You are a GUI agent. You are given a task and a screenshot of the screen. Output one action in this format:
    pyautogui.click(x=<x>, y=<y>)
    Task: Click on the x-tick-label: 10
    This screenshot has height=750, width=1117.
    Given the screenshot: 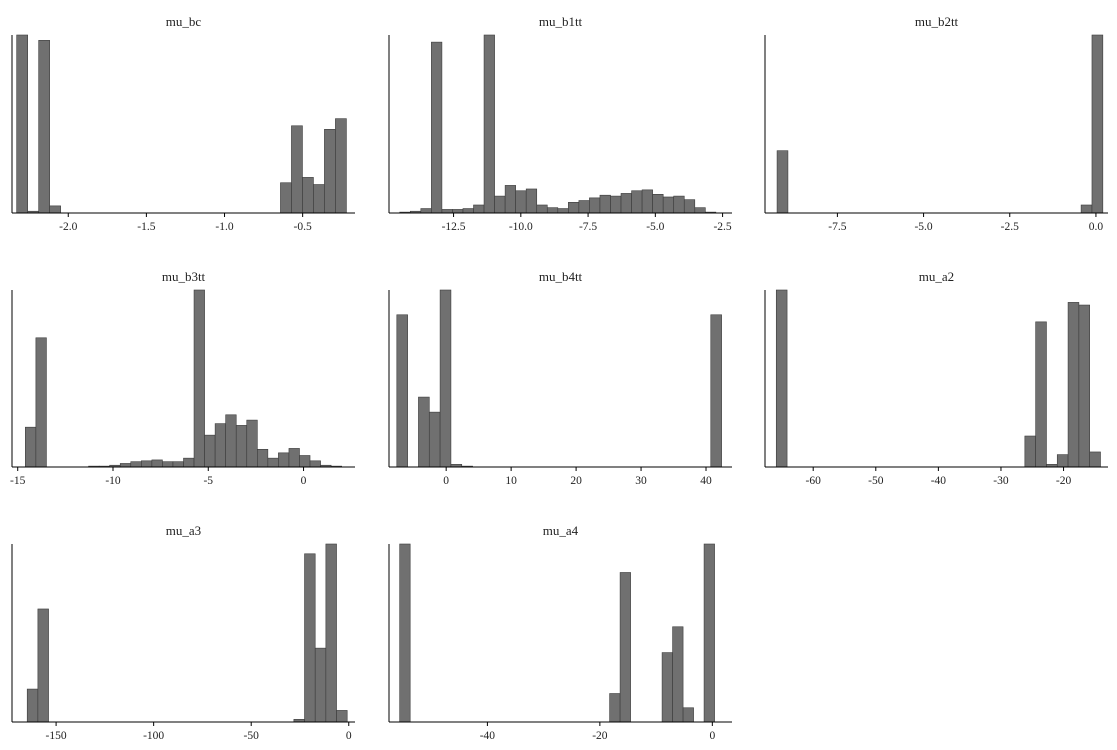 What is the action you would take?
    pyautogui.click(x=511, y=481)
    